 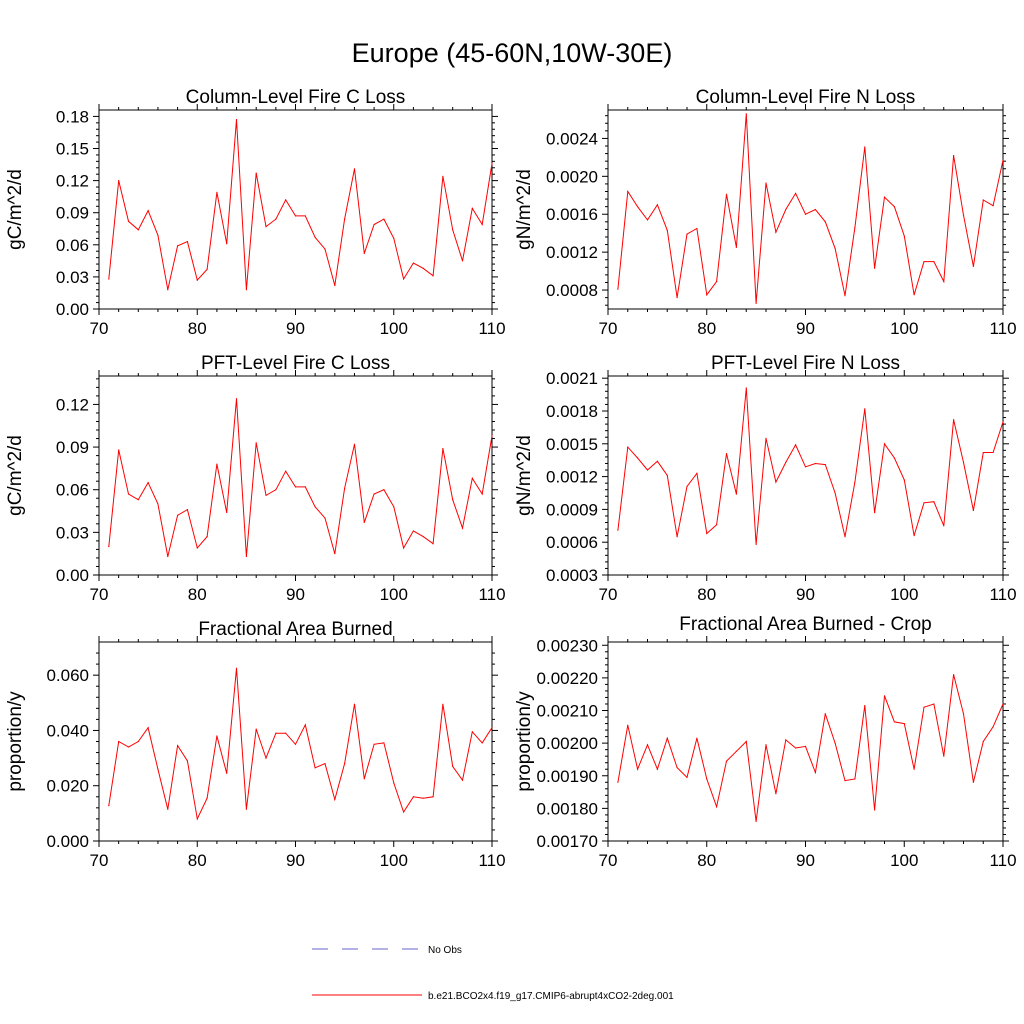 I want to click on y-axis-label: gC/m^2/d, so click(x=15, y=209).